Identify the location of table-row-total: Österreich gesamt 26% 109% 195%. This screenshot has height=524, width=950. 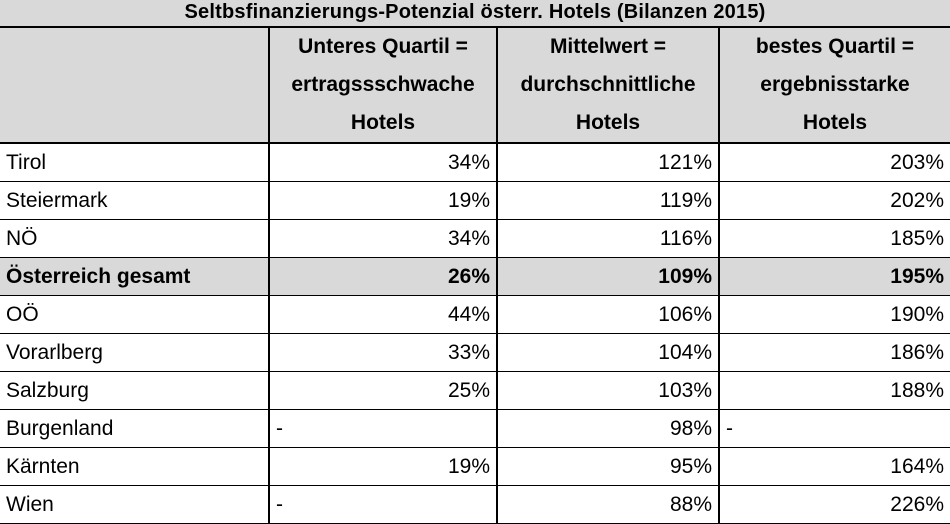
(475, 277).